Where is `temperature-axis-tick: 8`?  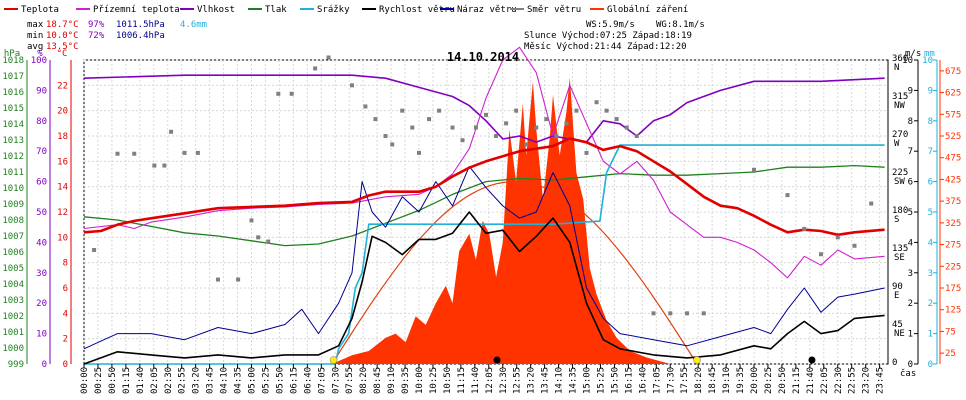
temperature-axis-tick: 8 is located at coordinates (65, 264).